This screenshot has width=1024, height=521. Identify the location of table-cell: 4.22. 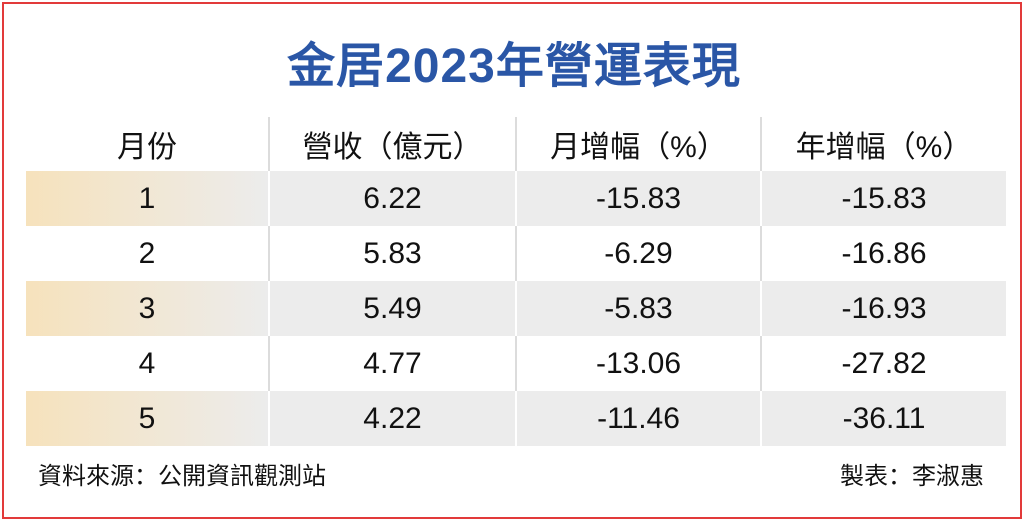
(392, 418).